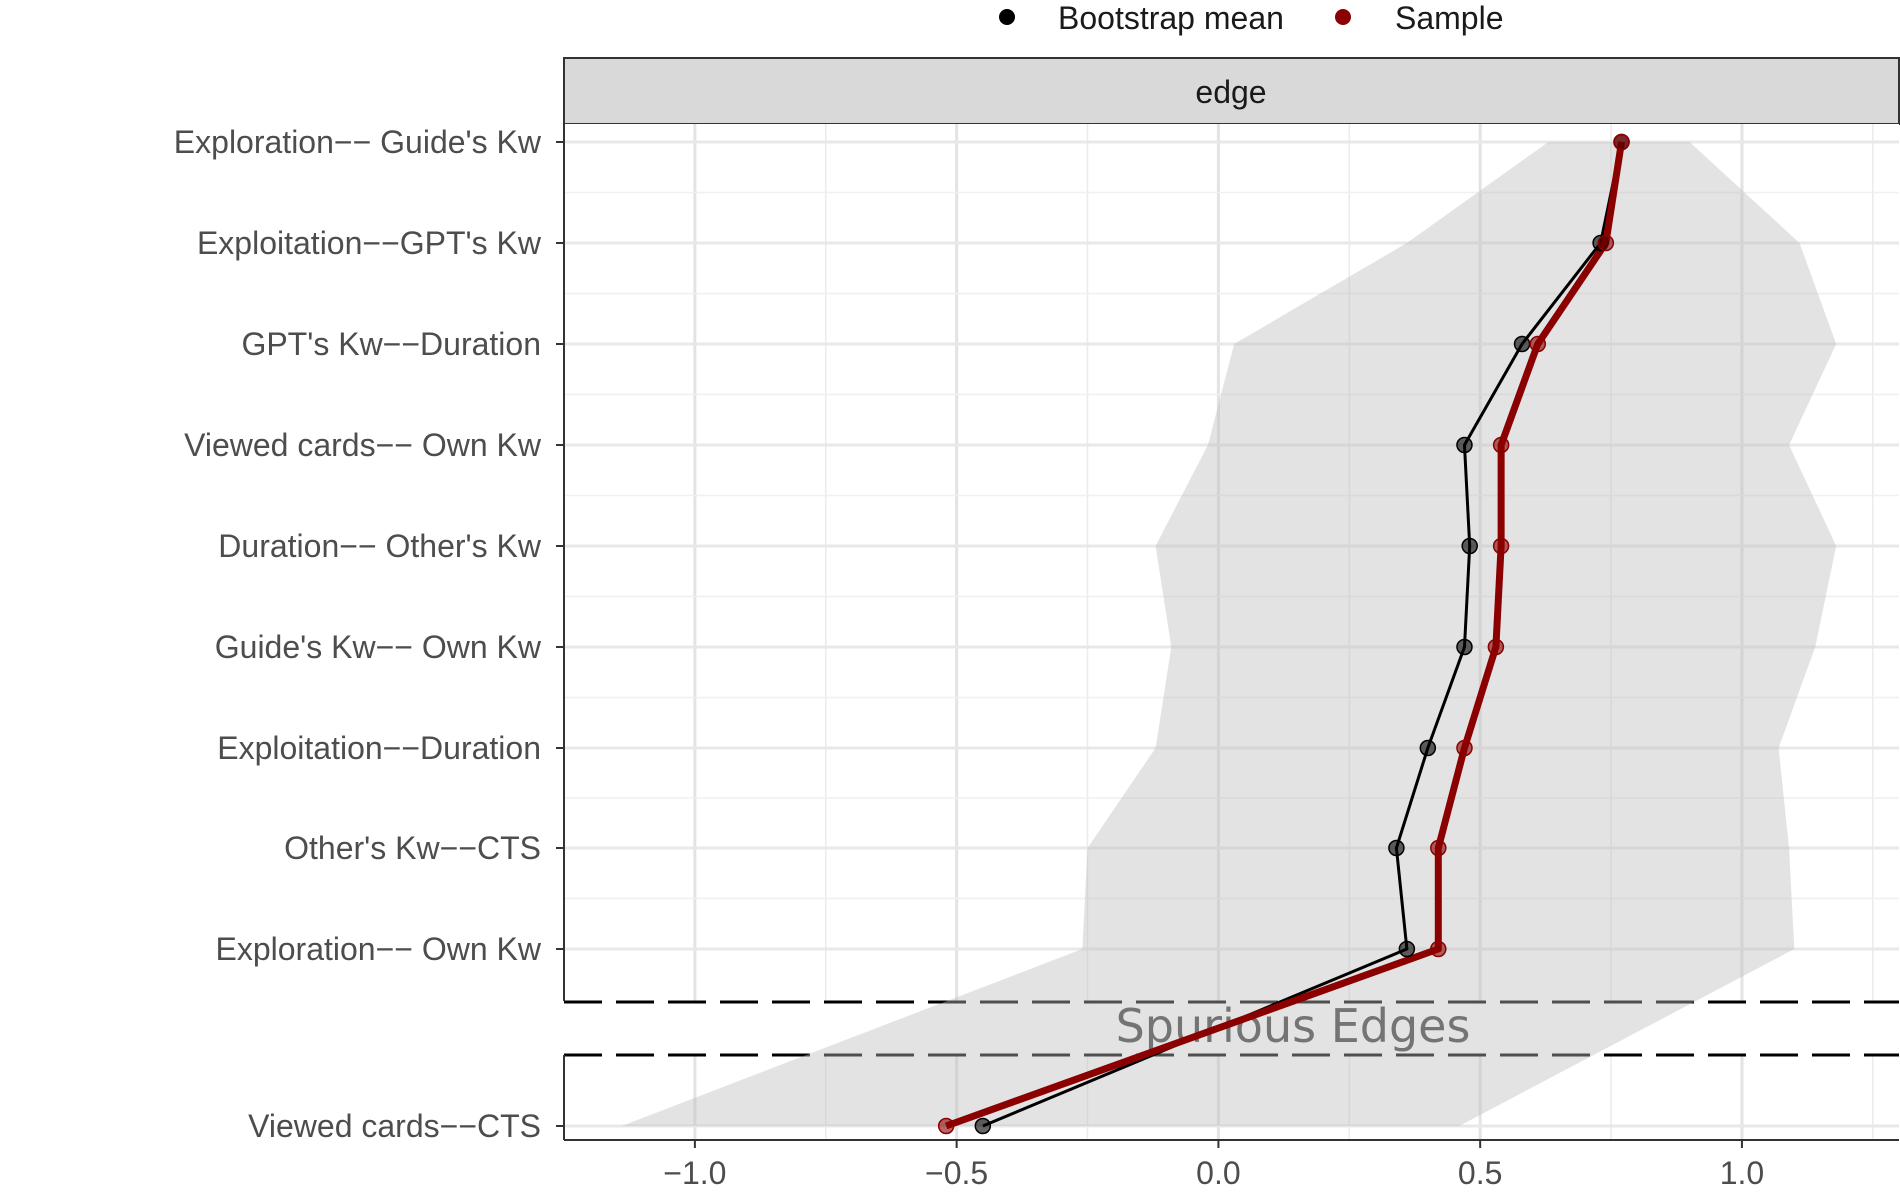 The height and width of the screenshot is (1199, 1900). Describe the element at coordinates (379, 949) in the screenshot. I see `y-tick-label: Exploration−− Own Kw` at that location.